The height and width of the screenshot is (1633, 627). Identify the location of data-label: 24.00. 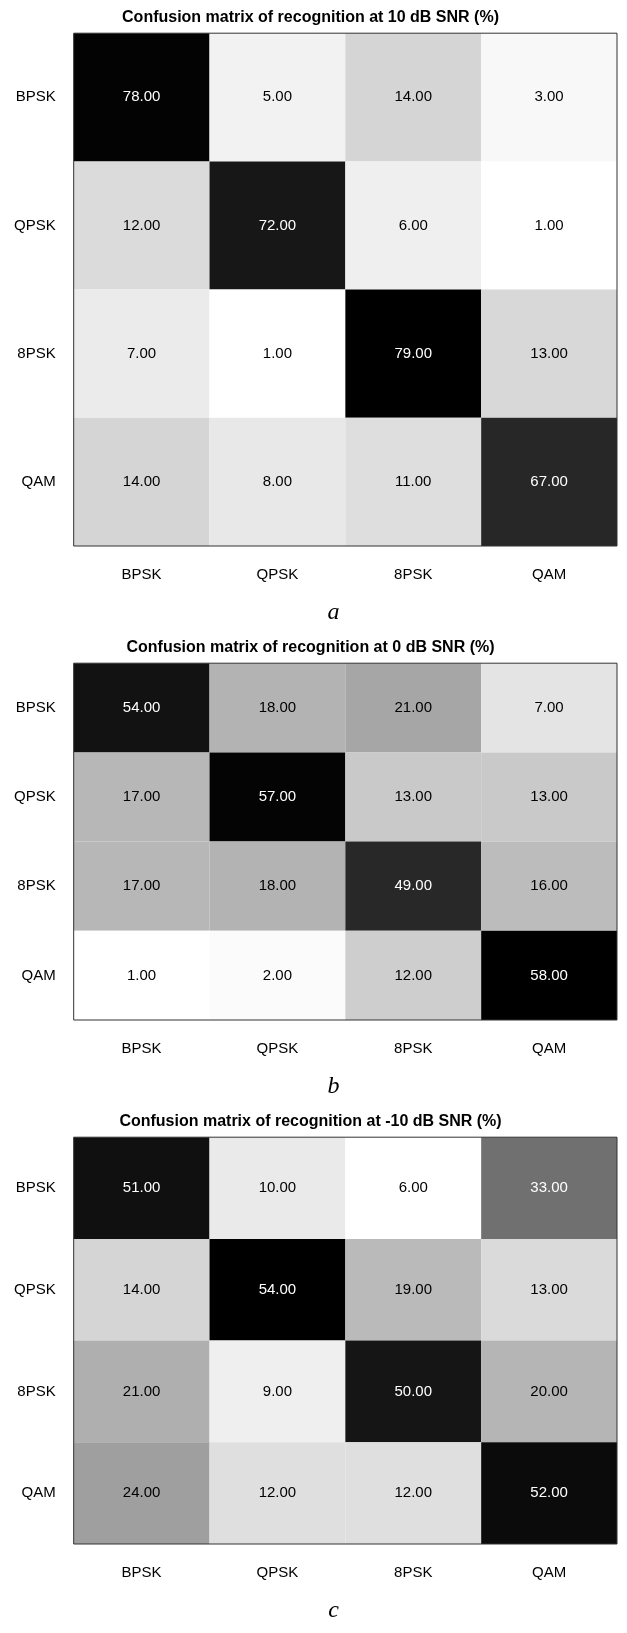
(141, 1492).